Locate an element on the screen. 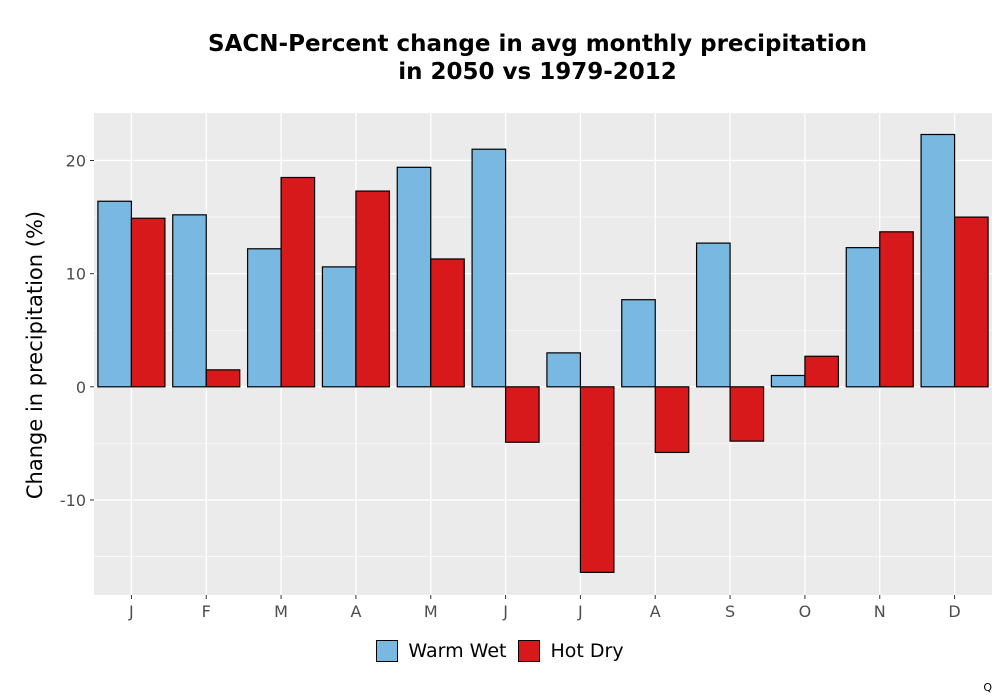 The width and height of the screenshot is (1000, 700). legend-item-hot-dry: Hot Dry is located at coordinates (571, 651).